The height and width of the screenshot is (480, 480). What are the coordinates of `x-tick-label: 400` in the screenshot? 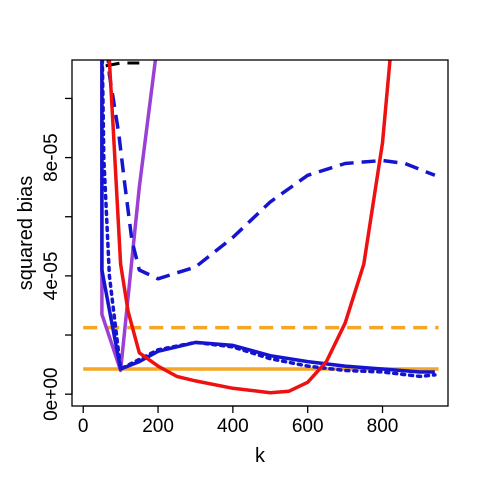 It's located at (233, 426).